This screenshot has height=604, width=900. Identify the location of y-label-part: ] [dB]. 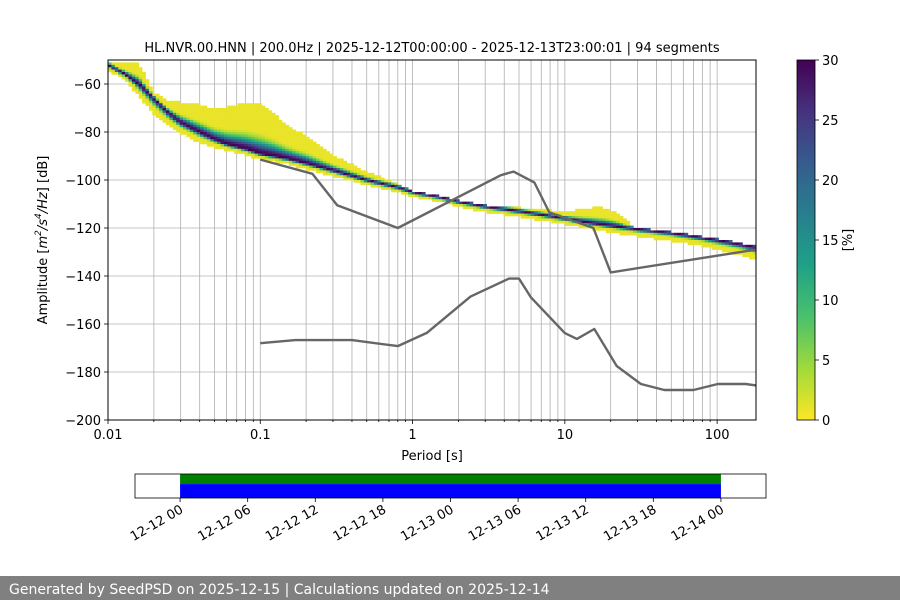
(43, 174).